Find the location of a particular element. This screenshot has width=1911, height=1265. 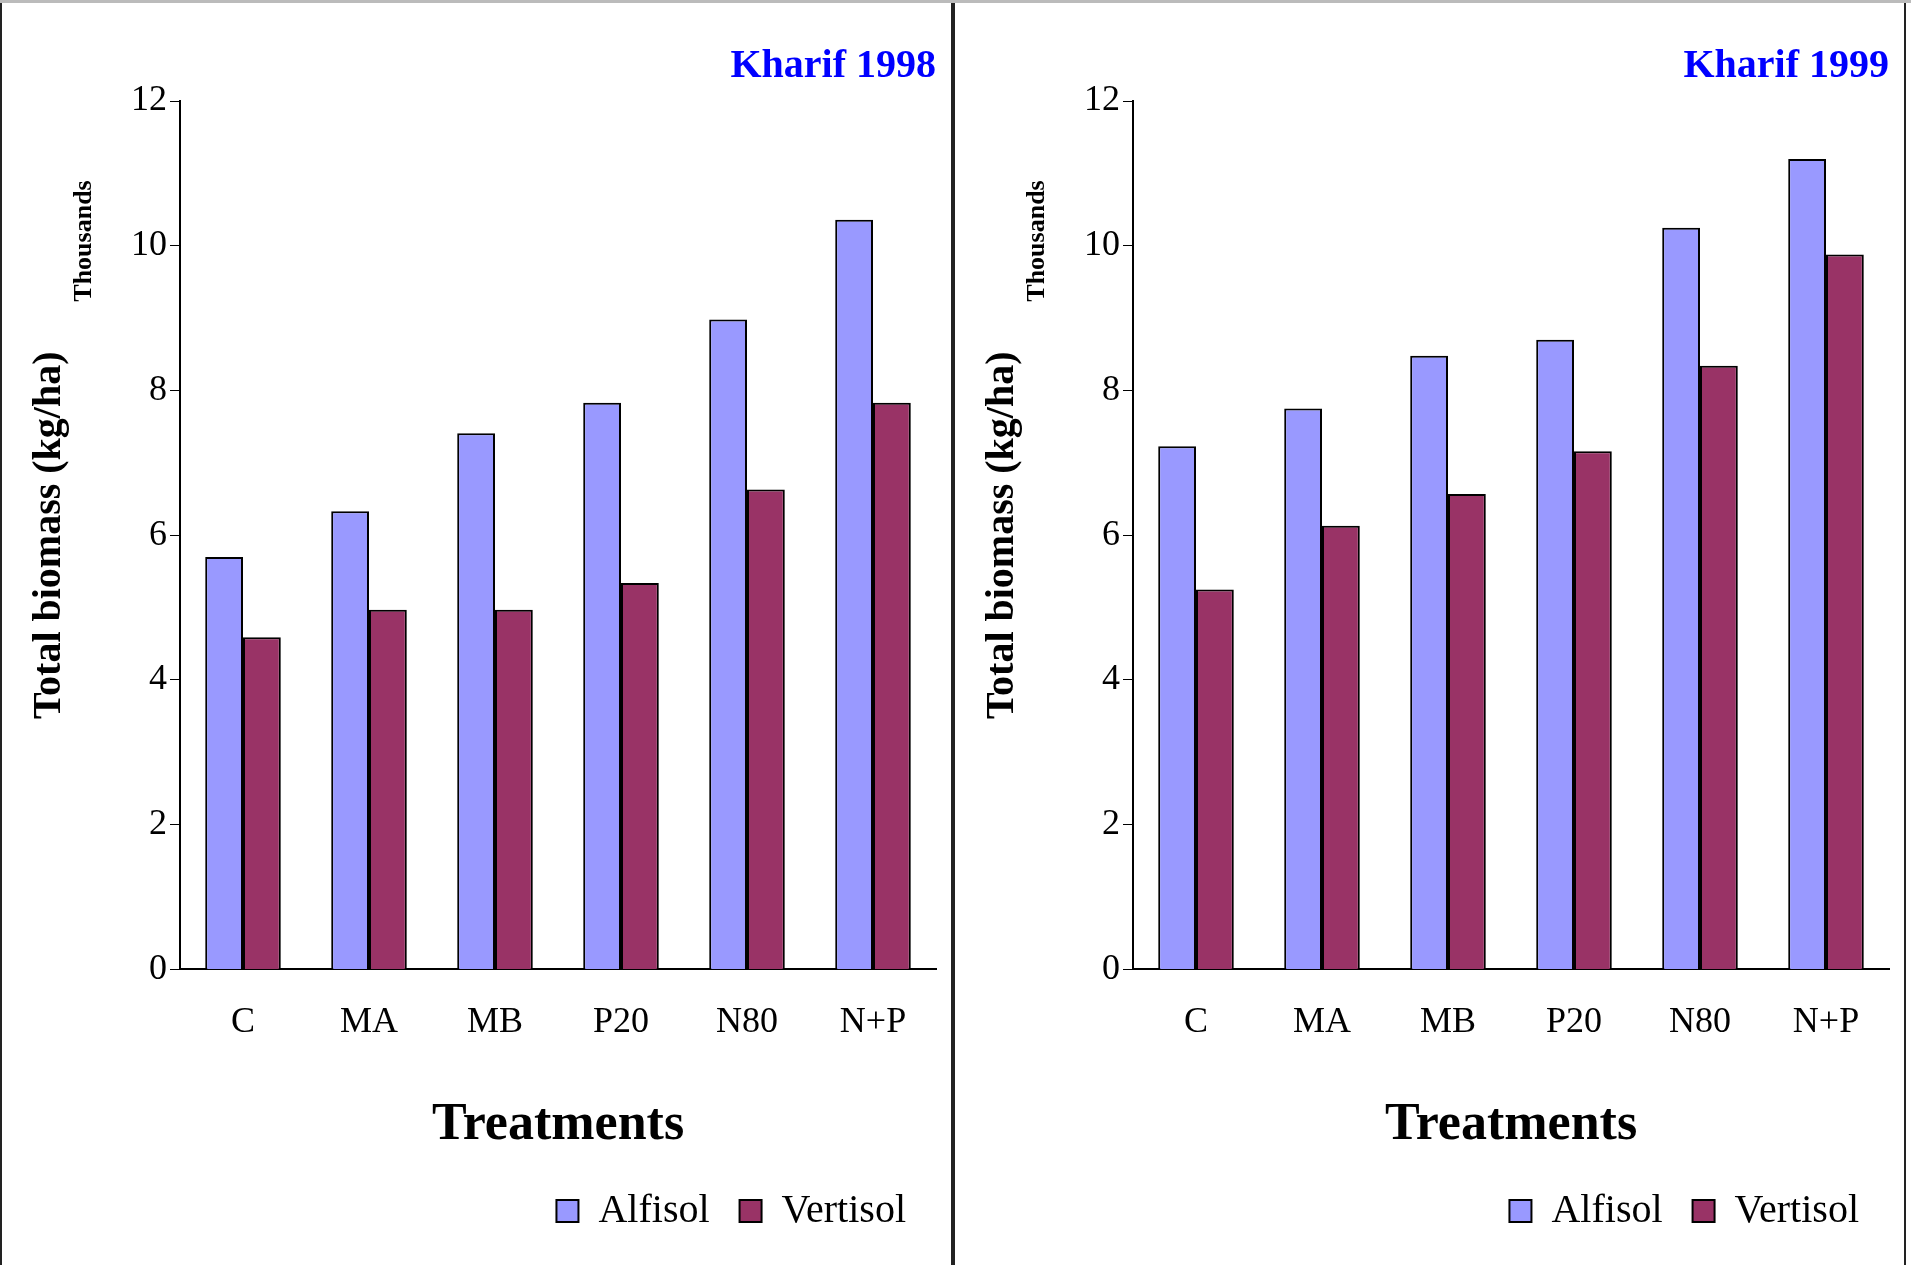

chart-title: Kharif 1999 is located at coordinates (1786, 64).